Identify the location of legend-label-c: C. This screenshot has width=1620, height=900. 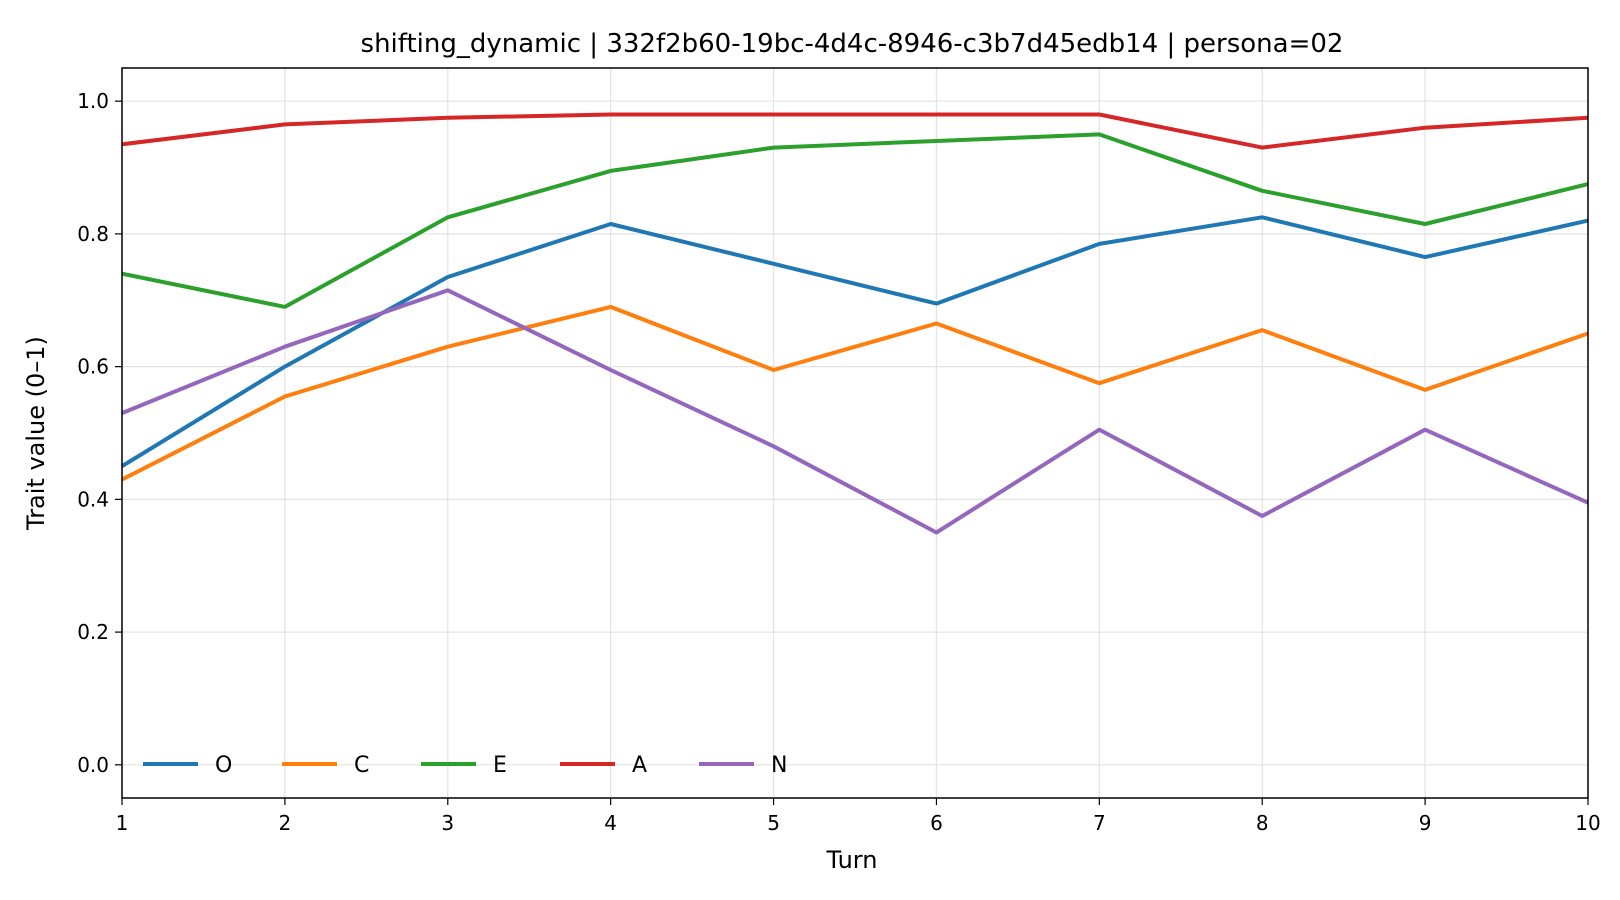
(361, 765).